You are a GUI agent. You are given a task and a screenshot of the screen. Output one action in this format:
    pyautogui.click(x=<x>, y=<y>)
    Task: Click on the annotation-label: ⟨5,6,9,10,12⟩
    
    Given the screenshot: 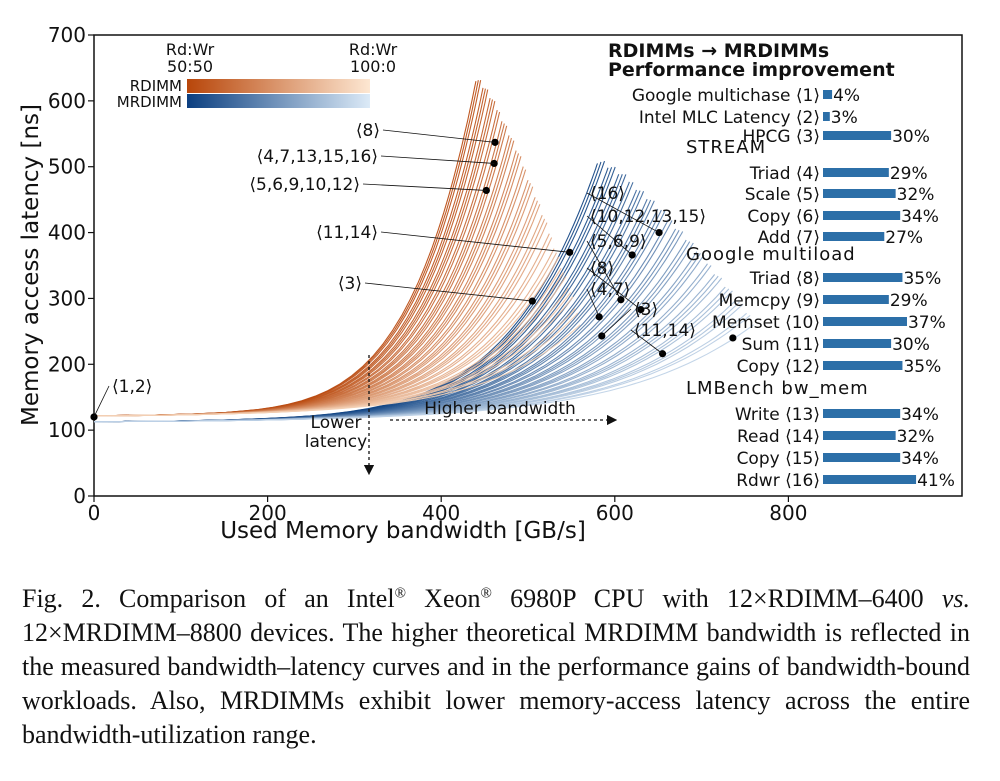 What is the action you would take?
    pyautogui.click(x=304, y=185)
    